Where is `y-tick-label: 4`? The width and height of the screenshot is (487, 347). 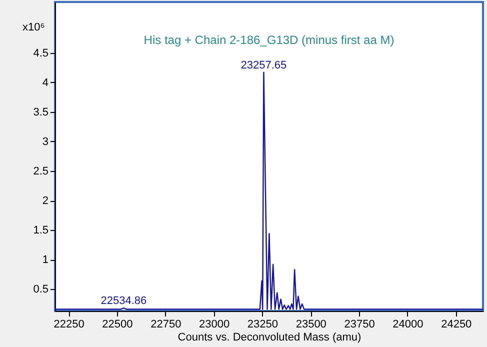 y-tick-label: 4 is located at coordinates (45, 82).